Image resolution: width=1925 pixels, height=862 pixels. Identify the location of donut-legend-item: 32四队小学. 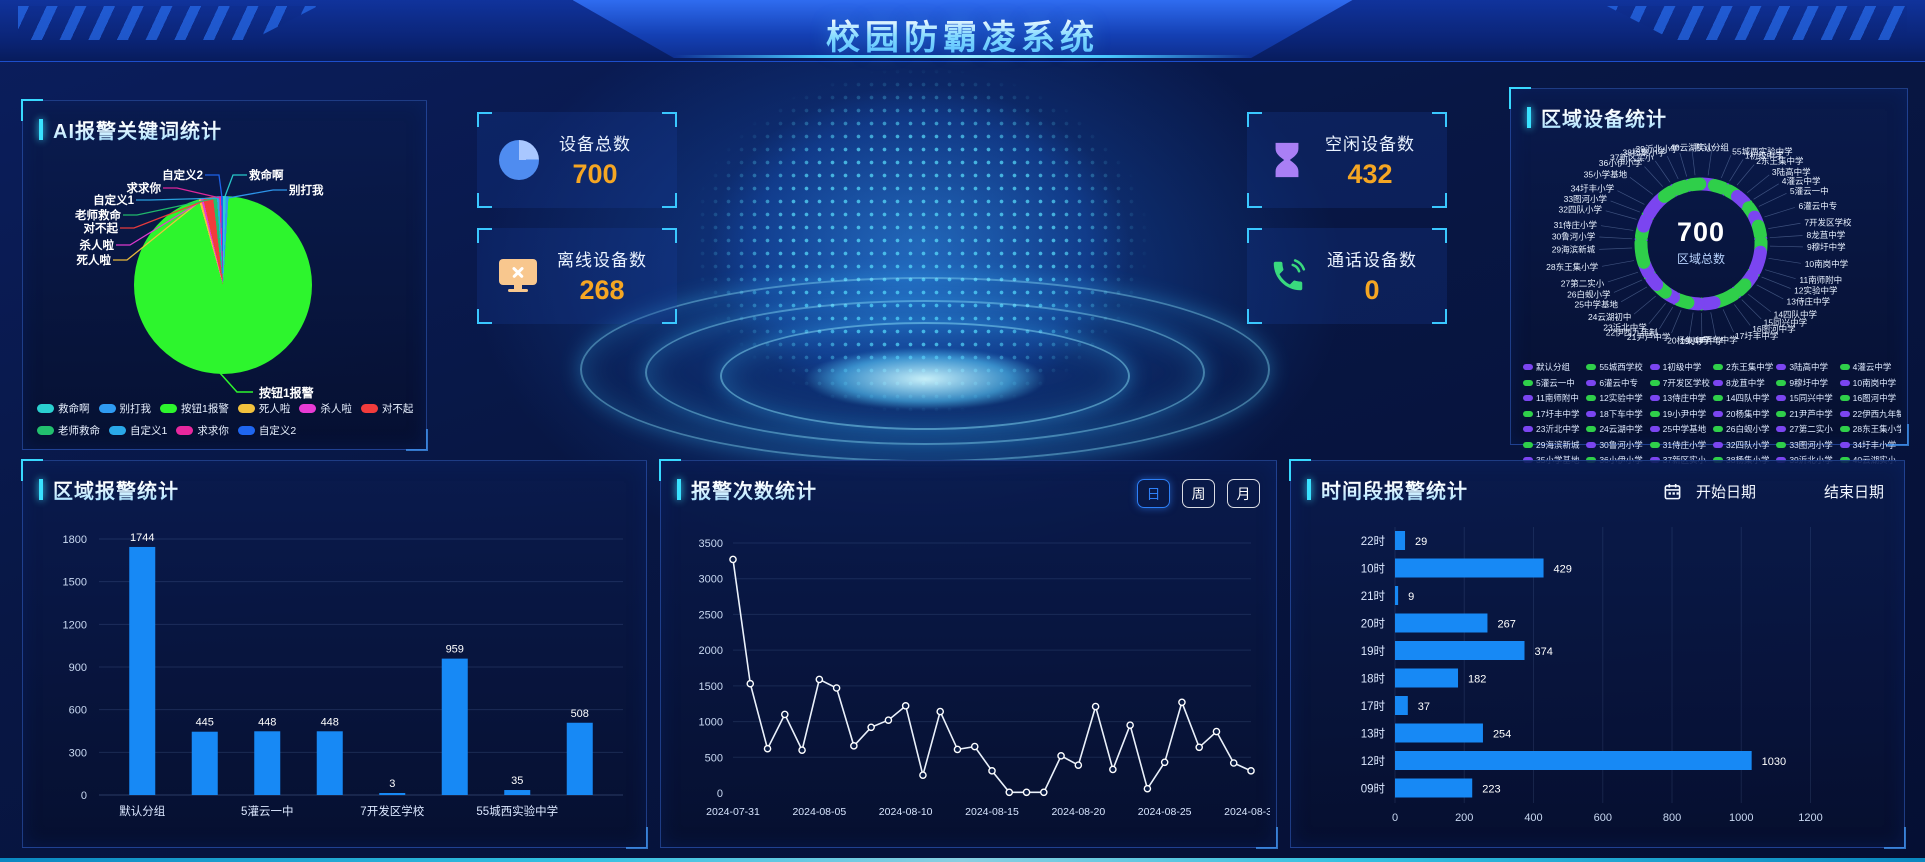
(1743, 445).